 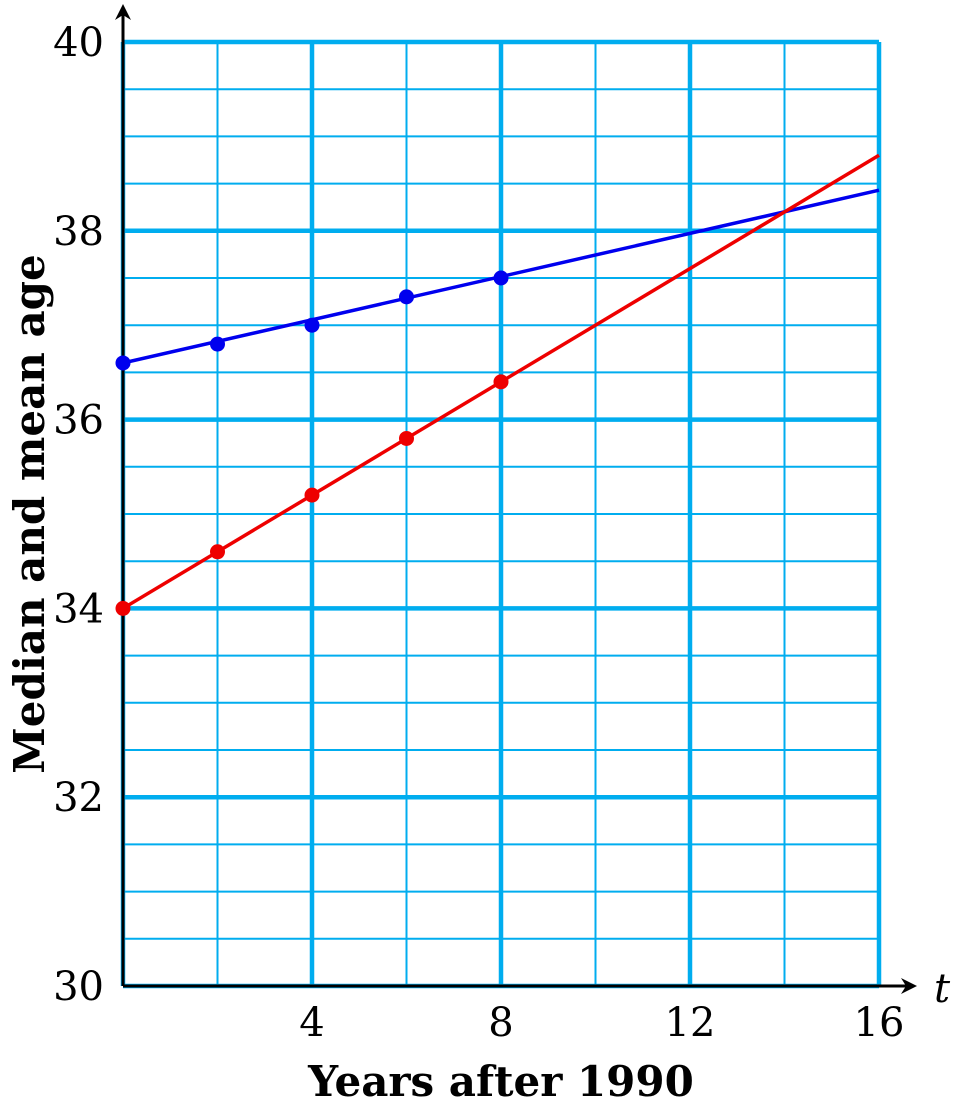 What do you see at coordinates (78, 43) in the screenshot?
I see `y-tick-label: 40` at bounding box center [78, 43].